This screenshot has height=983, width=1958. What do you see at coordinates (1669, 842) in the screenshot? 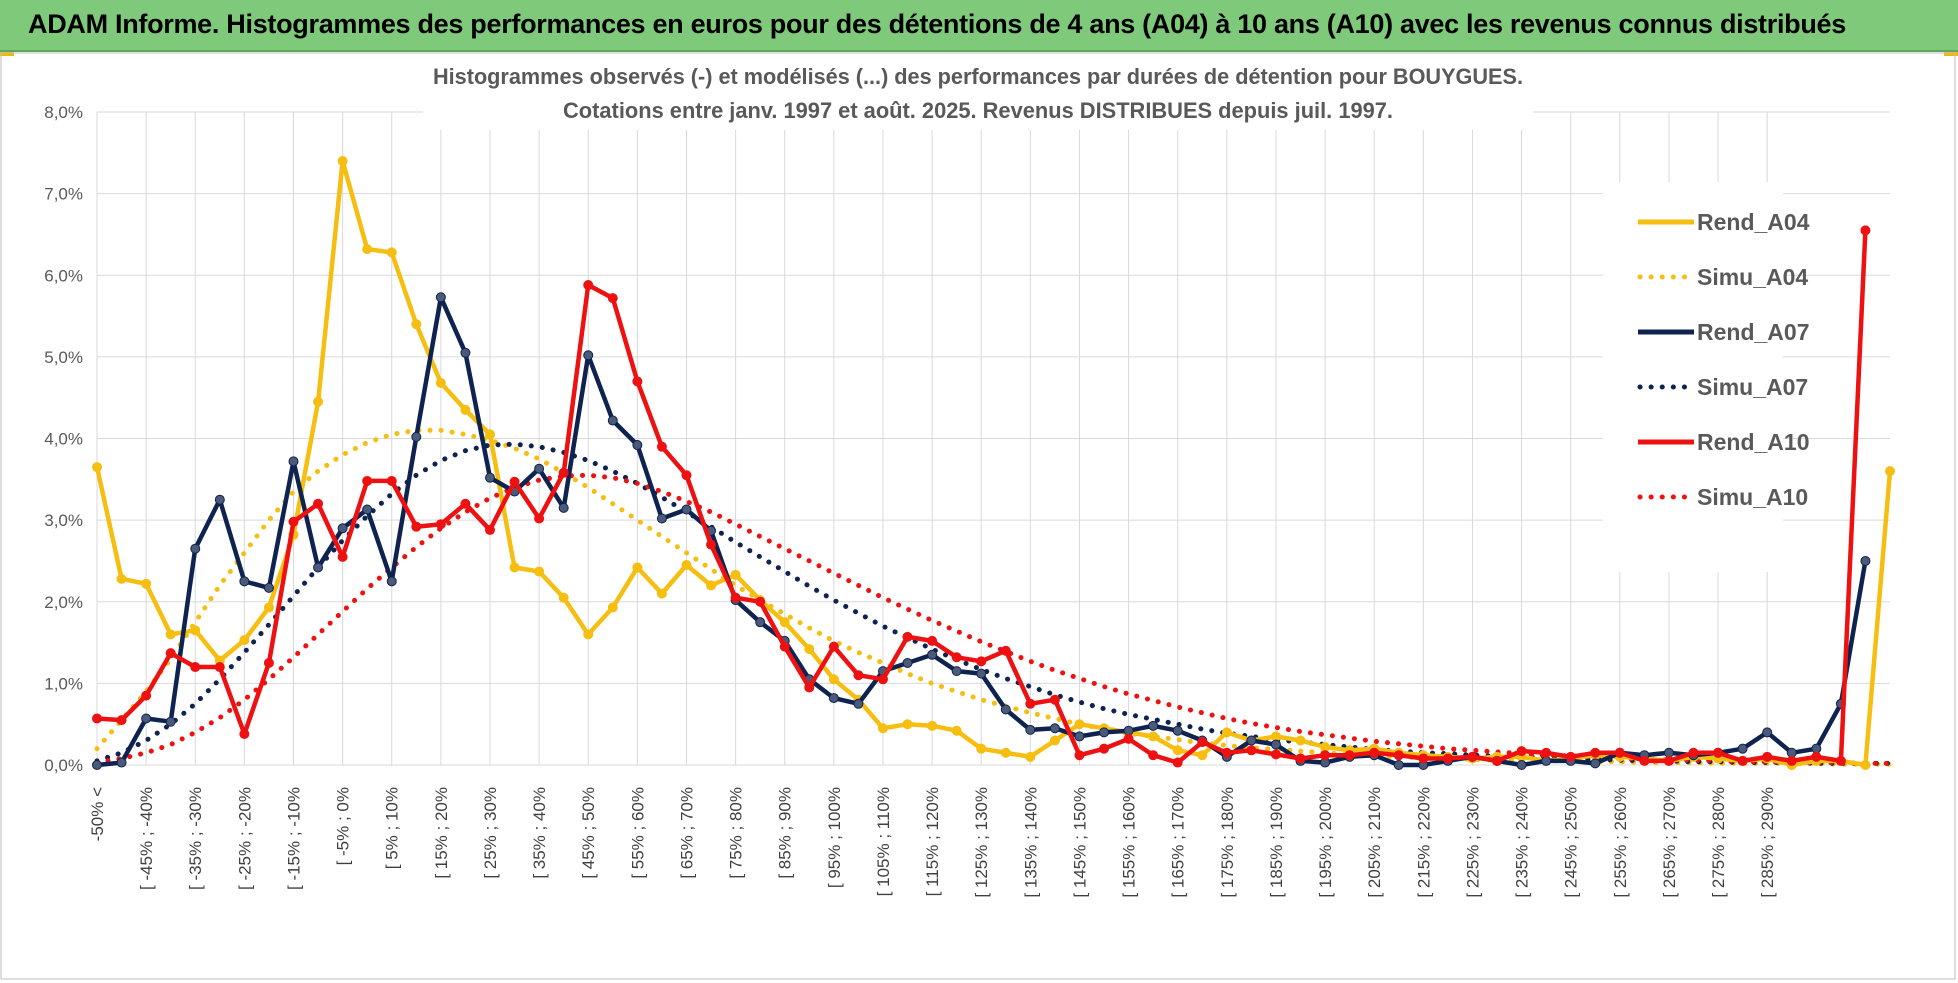
I see `x-tick-label: [ 265% ; 270%` at bounding box center [1669, 842].